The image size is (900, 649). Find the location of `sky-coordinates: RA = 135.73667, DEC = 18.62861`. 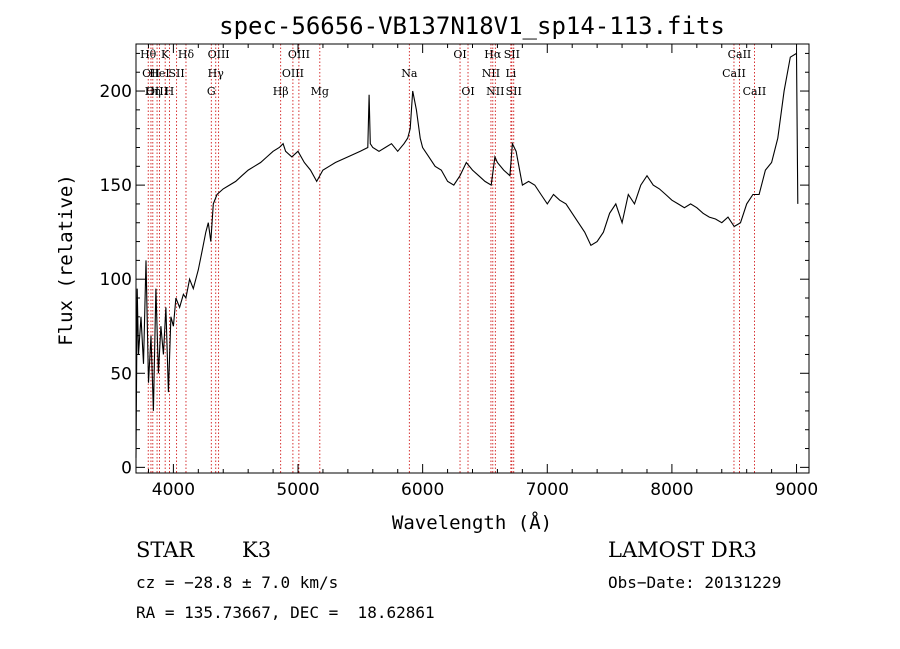

sky-coordinates: RA = 135.73667, DEC = 18.62861 is located at coordinates (285, 612).